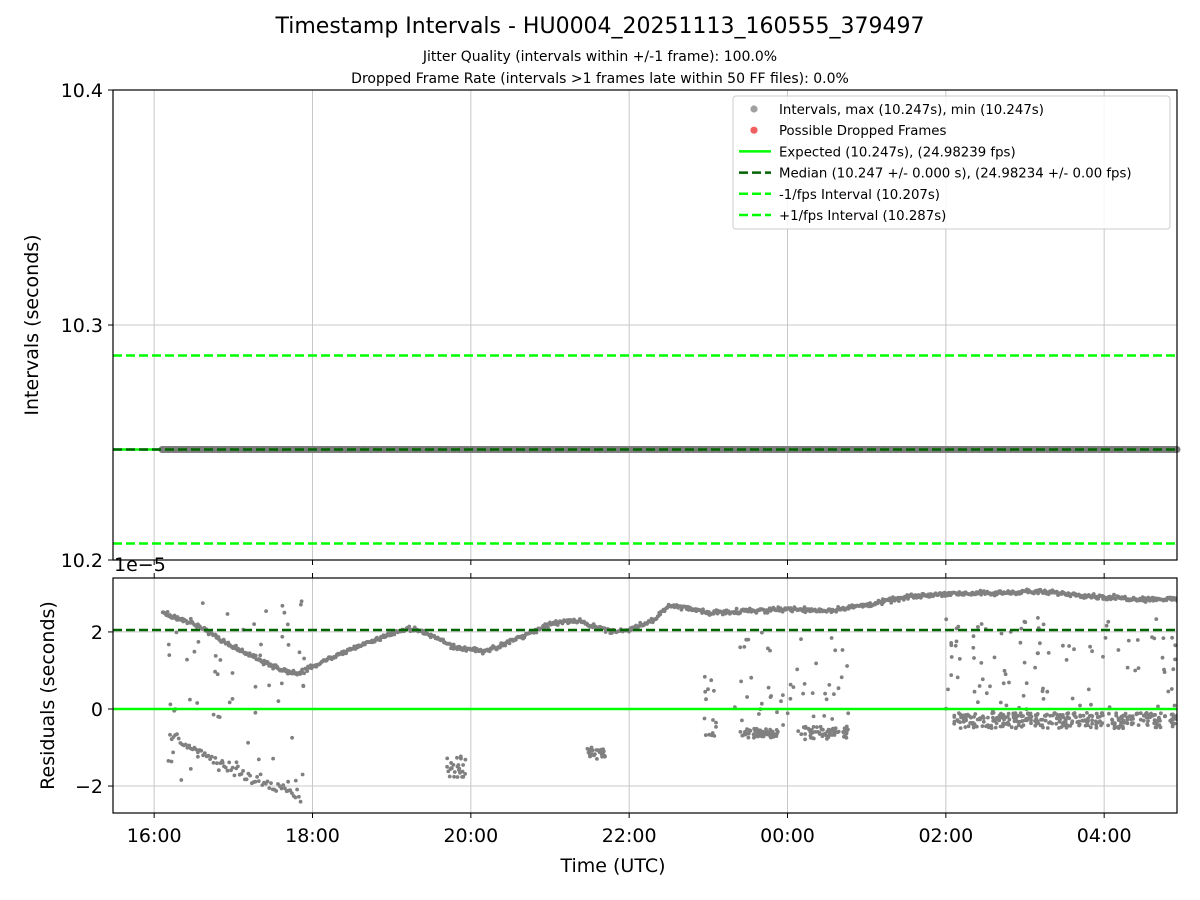 The image size is (1200, 900). Describe the element at coordinates (862, 131) in the screenshot. I see `legend-entry-1-label: Possible Dropped Frames` at that location.